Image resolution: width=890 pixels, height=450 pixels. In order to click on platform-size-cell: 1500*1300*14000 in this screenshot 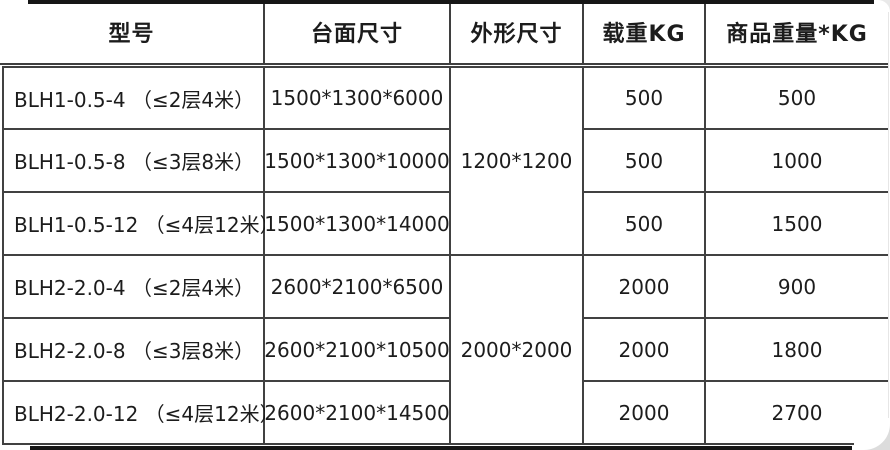, I will do `click(357, 224)`.